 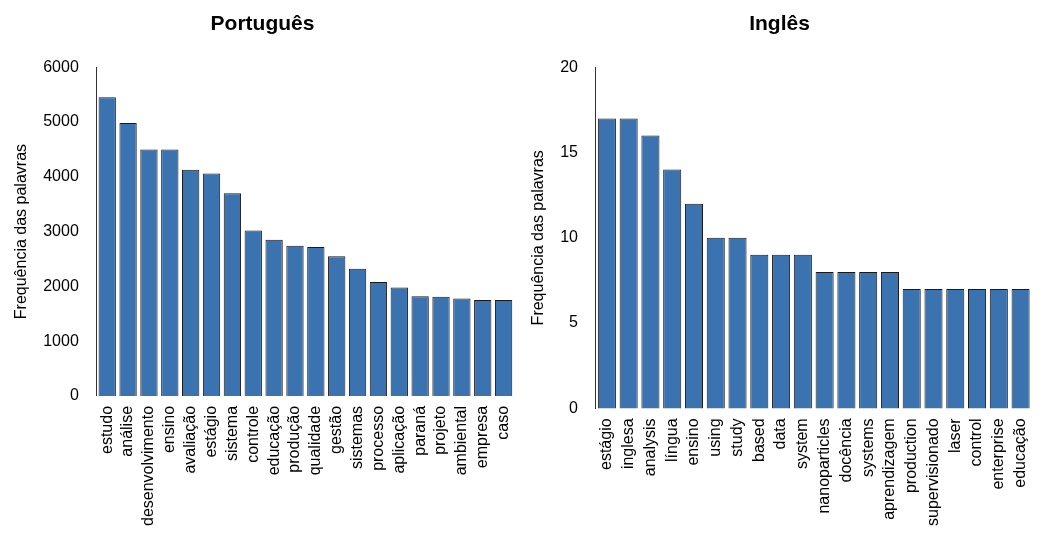 What do you see at coordinates (231, 433) in the screenshot?
I see `x-tick-label: sistema` at bounding box center [231, 433].